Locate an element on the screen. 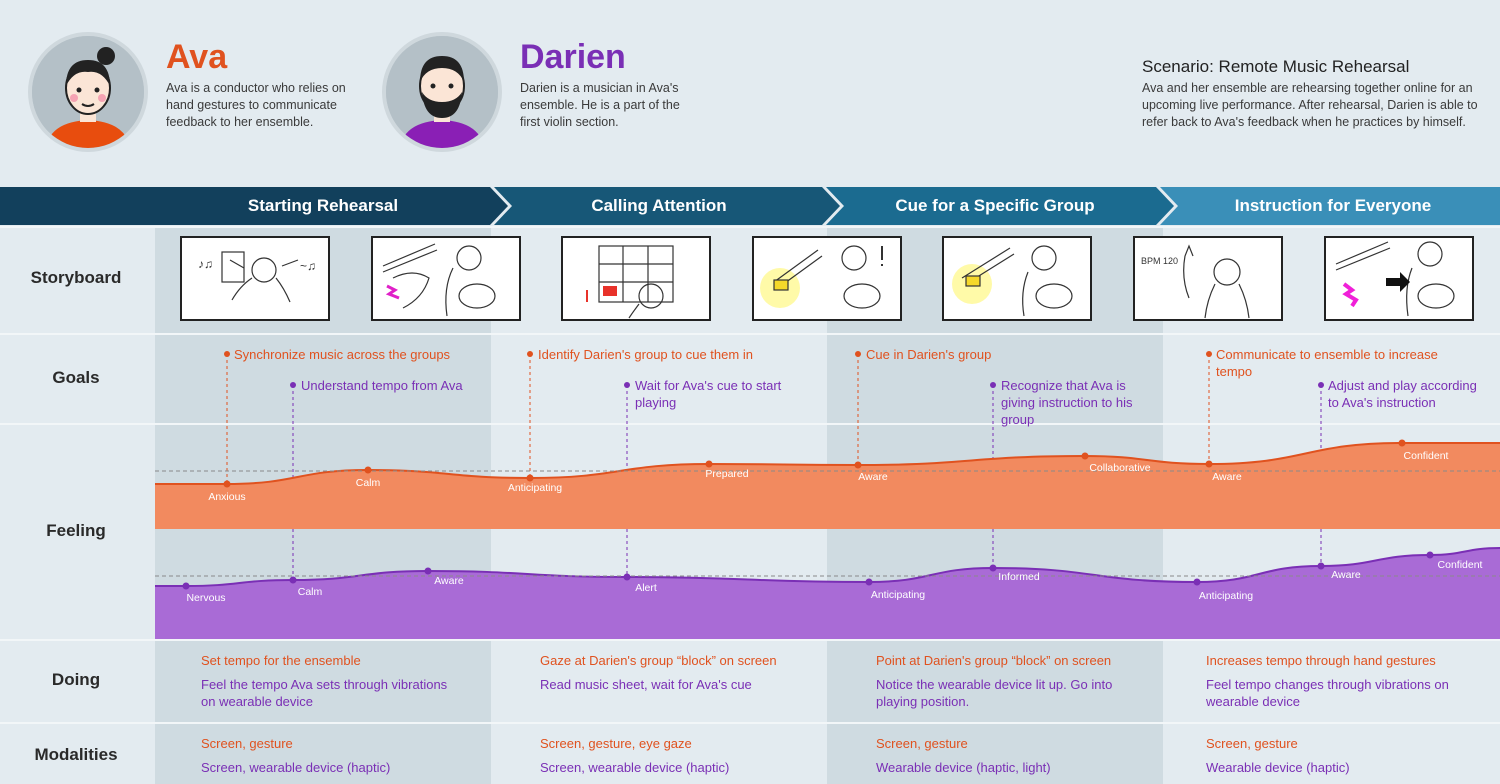 The height and width of the screenshot is (784, 1500). goal-darien-2: Wait for Ava's cue to start playing is located at coordinates (708, 394).